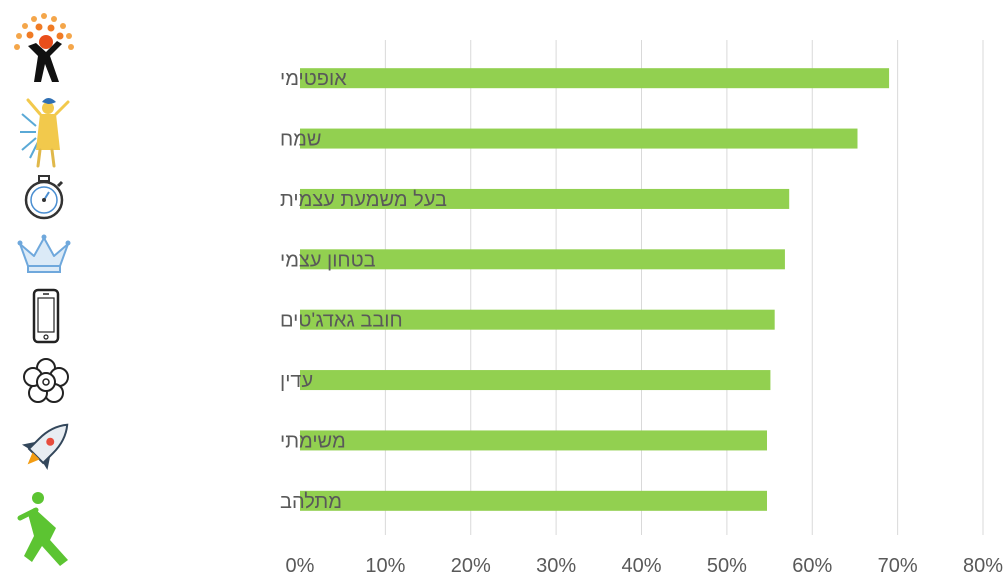 Image resolution: width=1008 pixels, height=574 pixels. What do you see at coordinates (341, 321) in the screenshot?
I see `category-label: חובב גאדג'טים` at bounding box center [341, 321].